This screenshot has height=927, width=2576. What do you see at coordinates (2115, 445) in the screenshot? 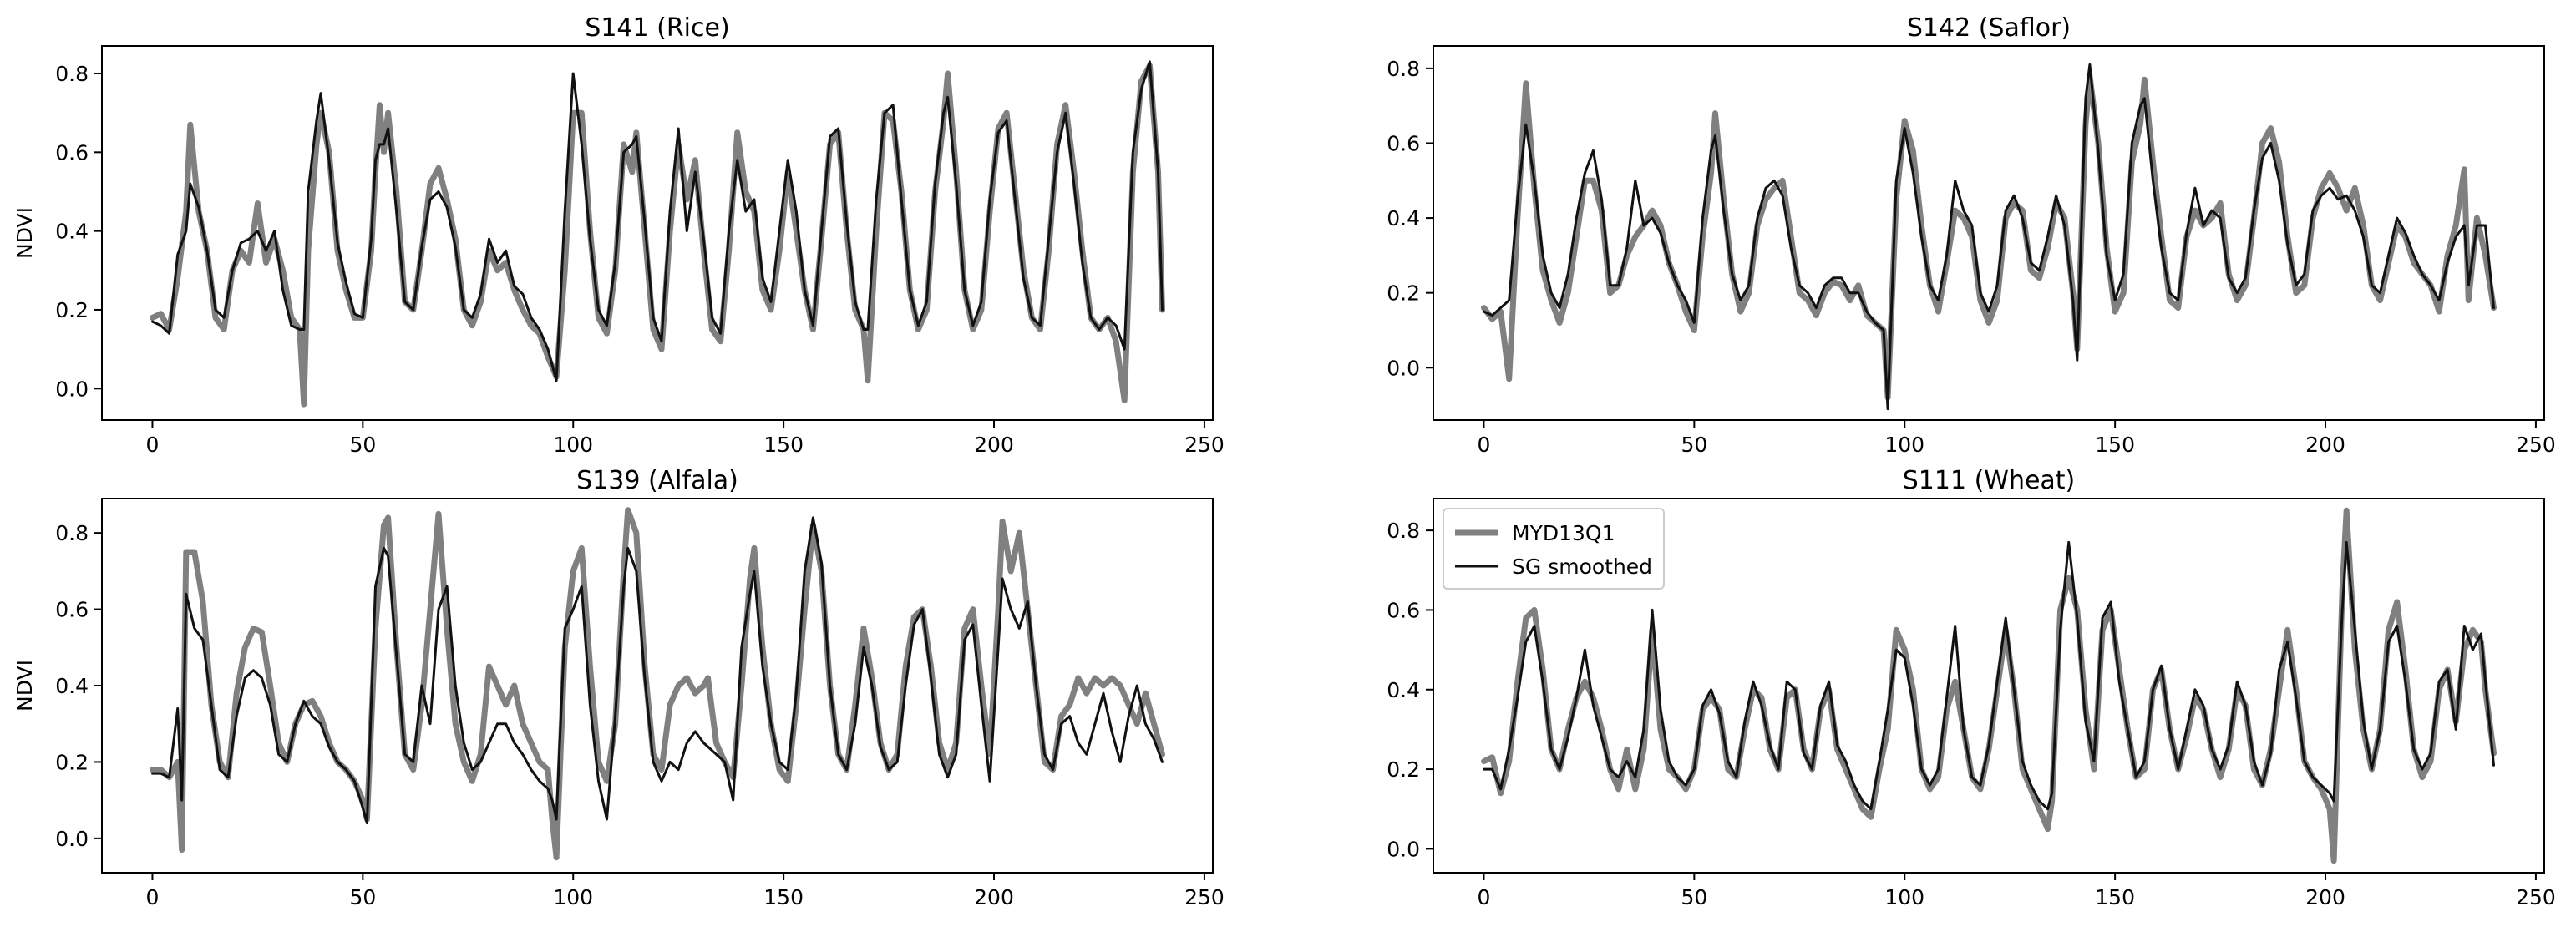
I see `x-tick-label: 150` at bounding box center [2115, 445].